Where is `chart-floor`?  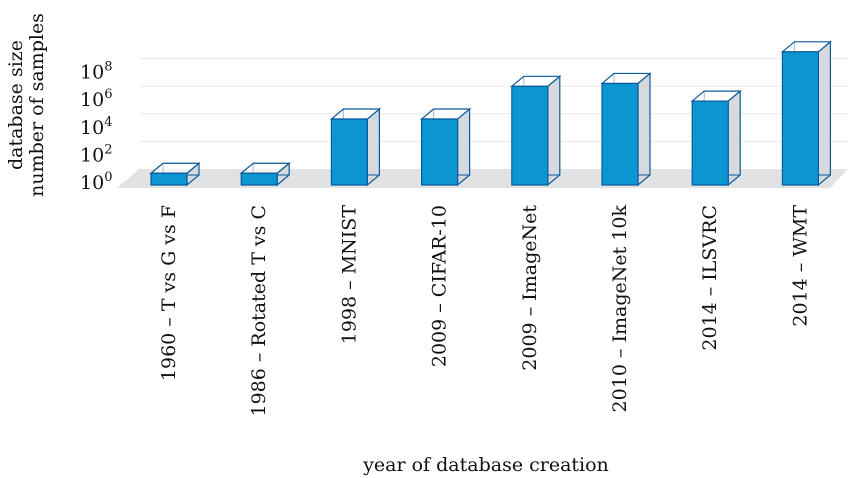 chart-floor is located at coordinates (482, 178).